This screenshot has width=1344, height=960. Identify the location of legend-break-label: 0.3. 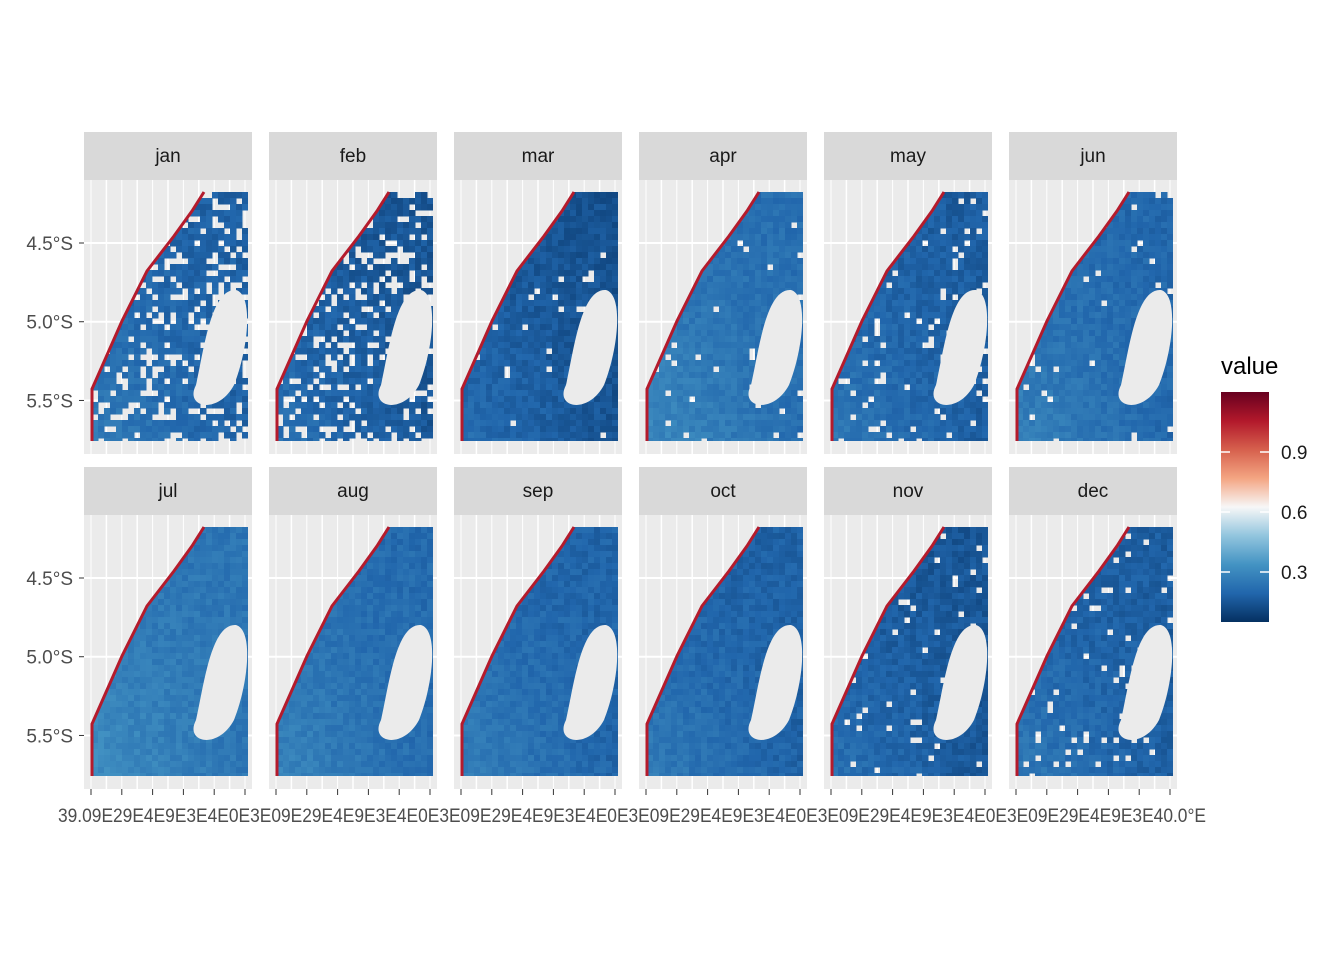
(1294, 573).